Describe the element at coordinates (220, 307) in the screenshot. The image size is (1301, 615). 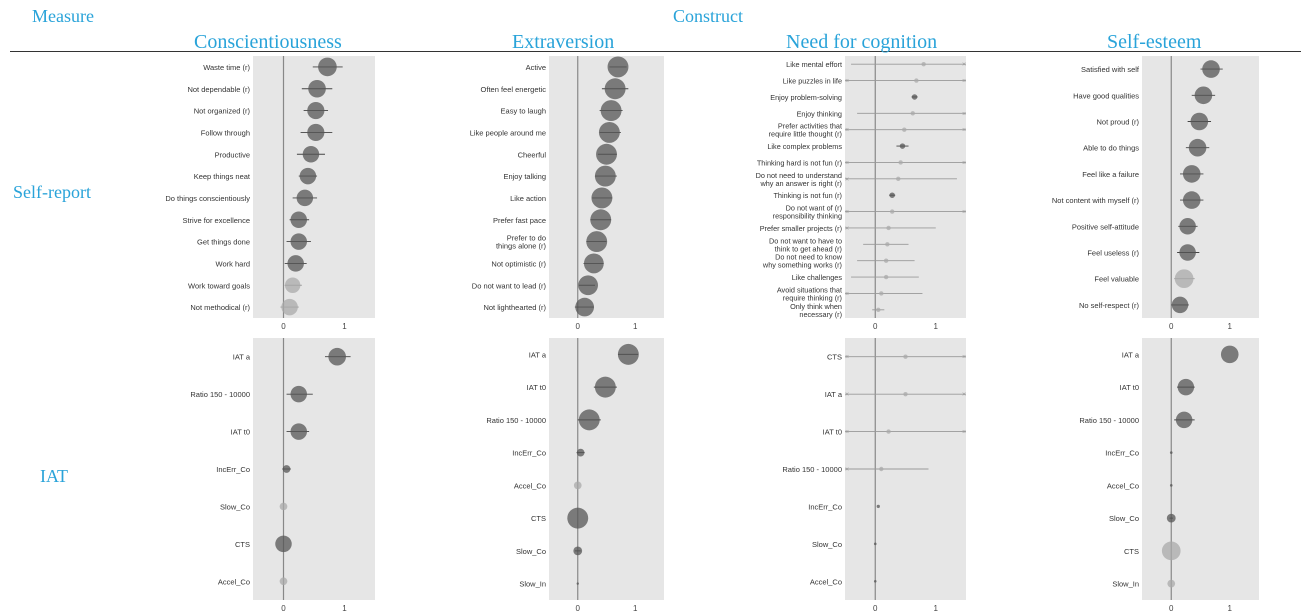
I see `item-label: Not methodical (r)` at that location.